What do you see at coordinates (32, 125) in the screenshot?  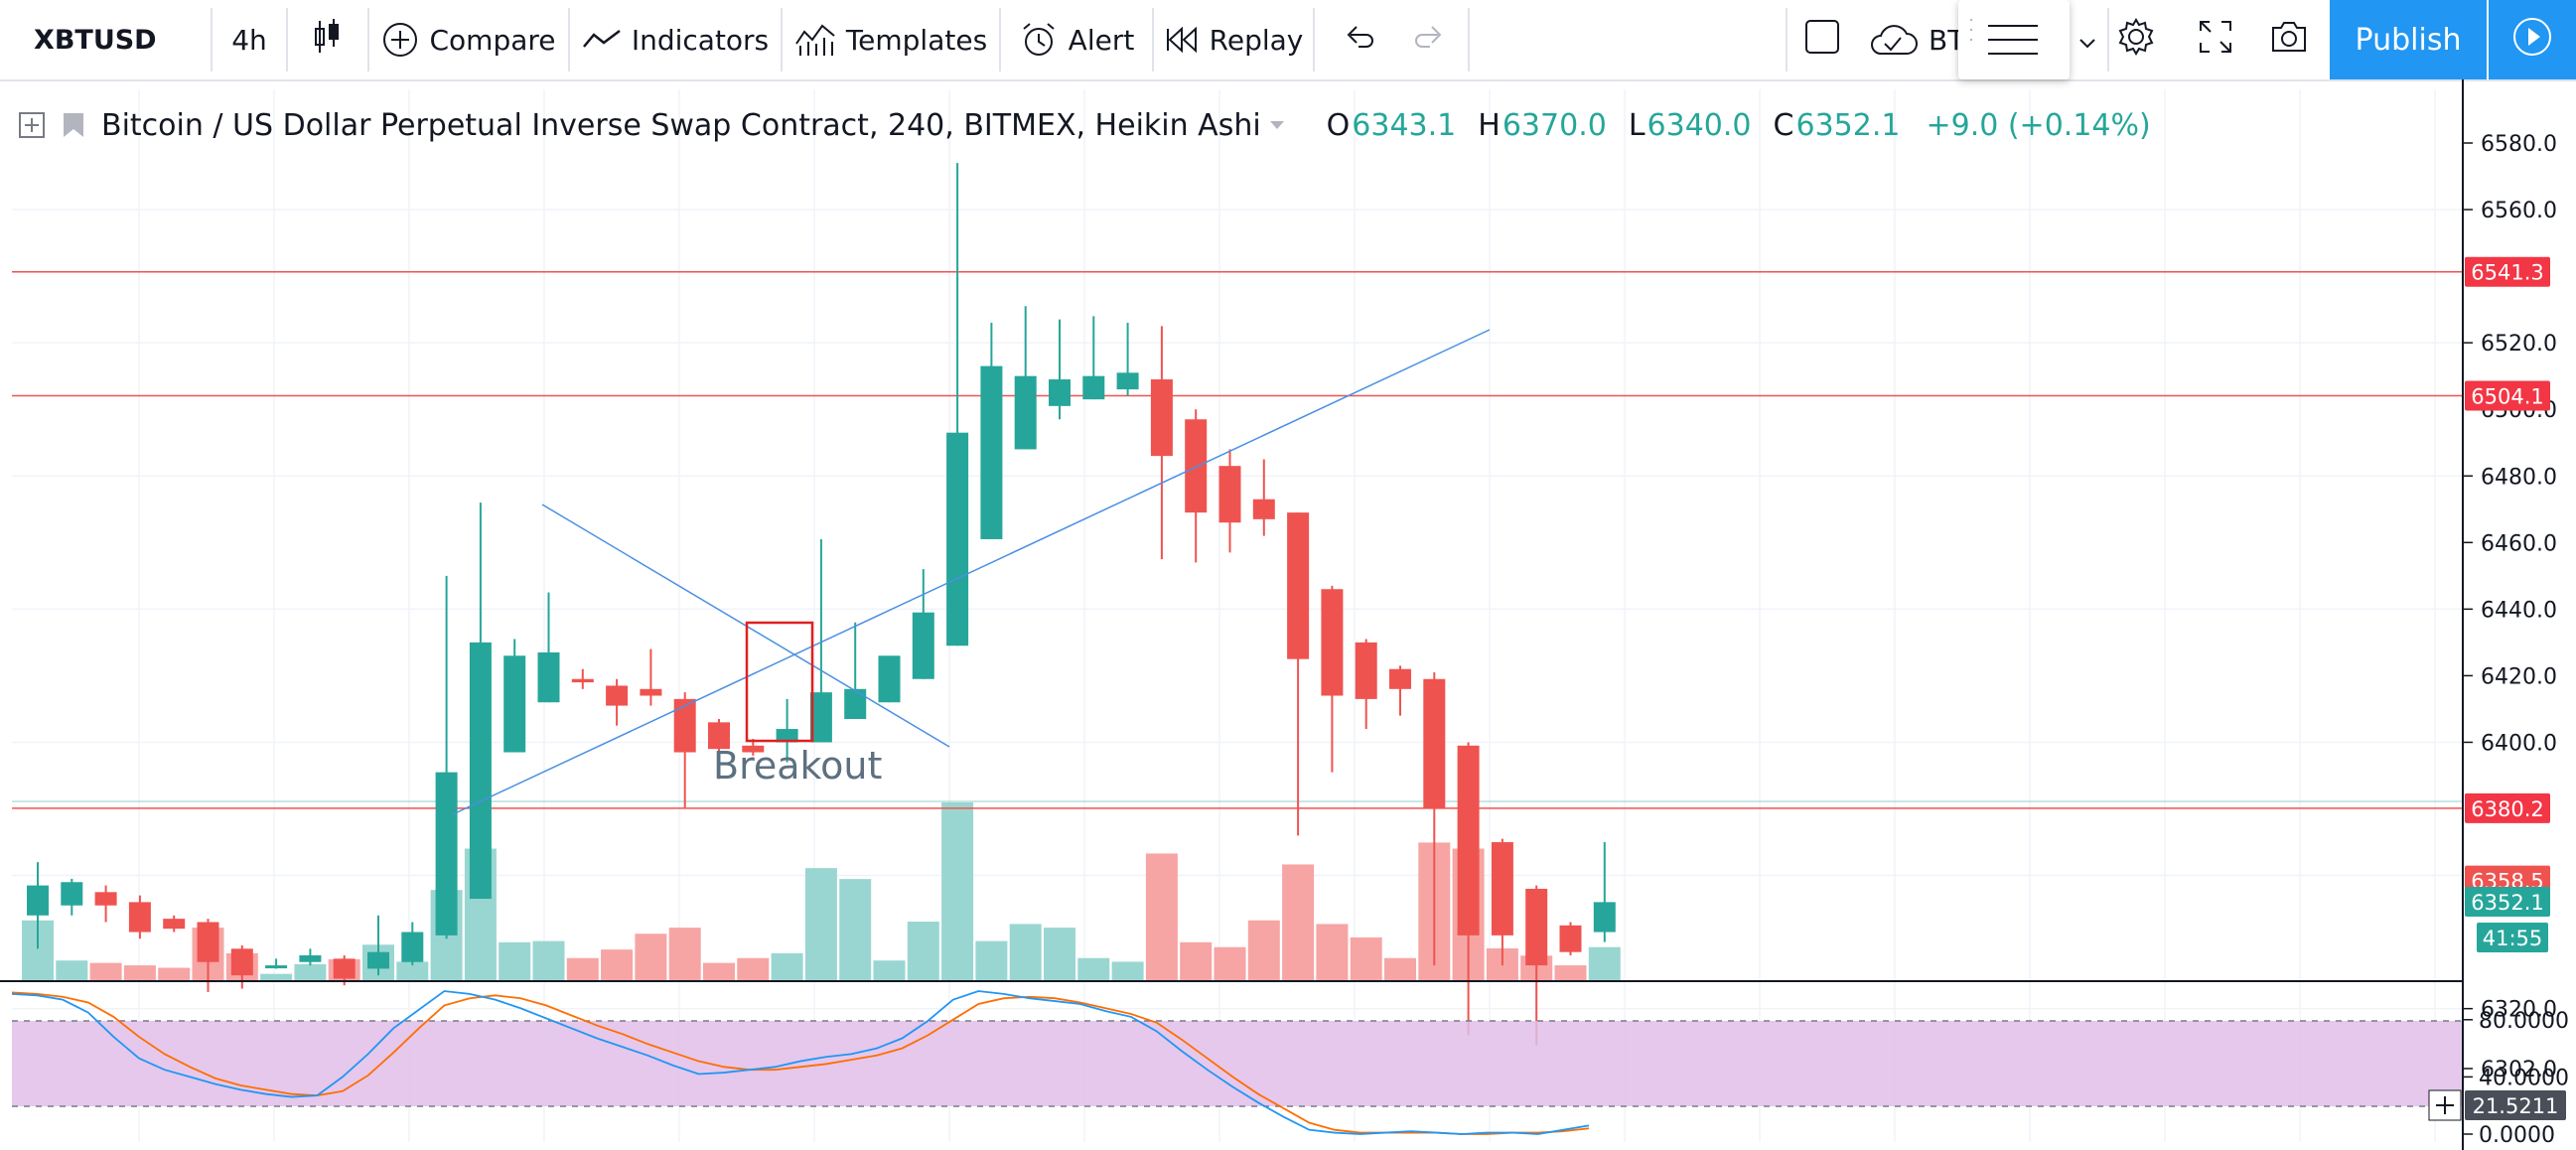 I see `expand-legend-icon` at bounding box center [32, 125].